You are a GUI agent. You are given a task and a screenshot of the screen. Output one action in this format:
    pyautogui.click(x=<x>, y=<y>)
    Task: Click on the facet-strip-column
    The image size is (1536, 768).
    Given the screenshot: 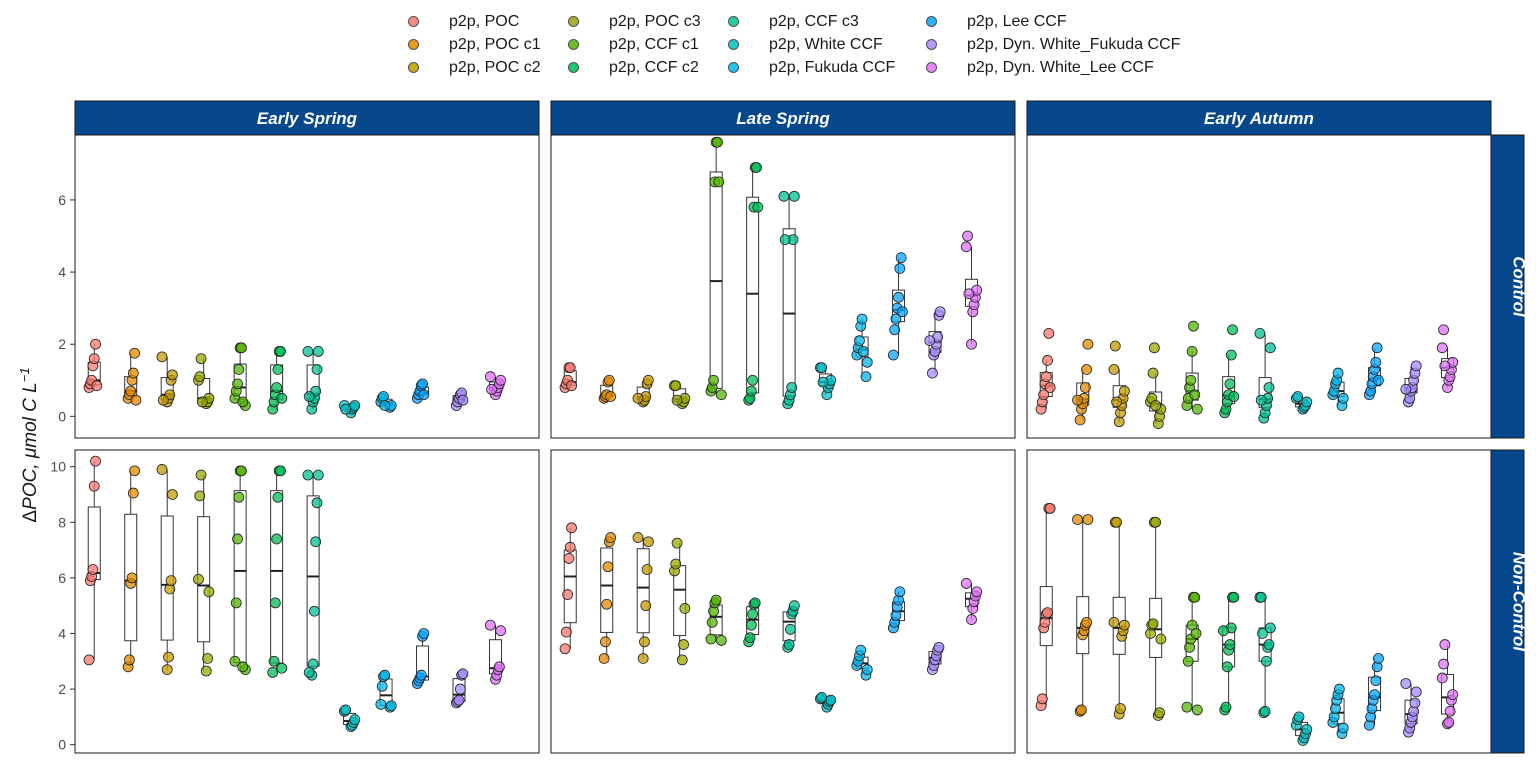 What is the action you would take?
    pyautogui.click(x=307, y=118)
    